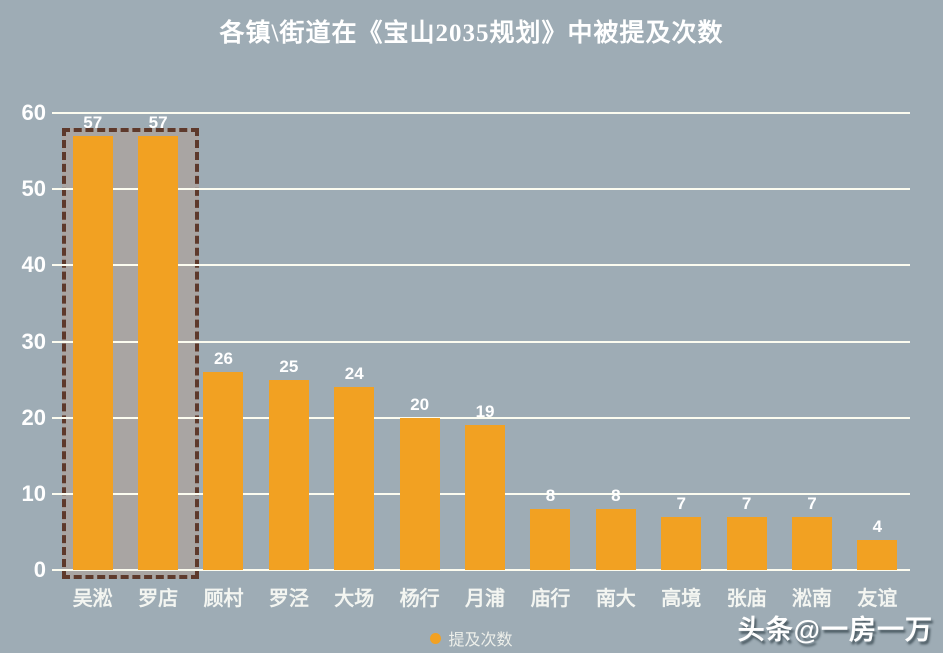 The image size is (943, 653). What do you see at coordinates (419, 599) in the screenshot?
I see `x-axis-label: 杨行` at bounding box center [419, 599].